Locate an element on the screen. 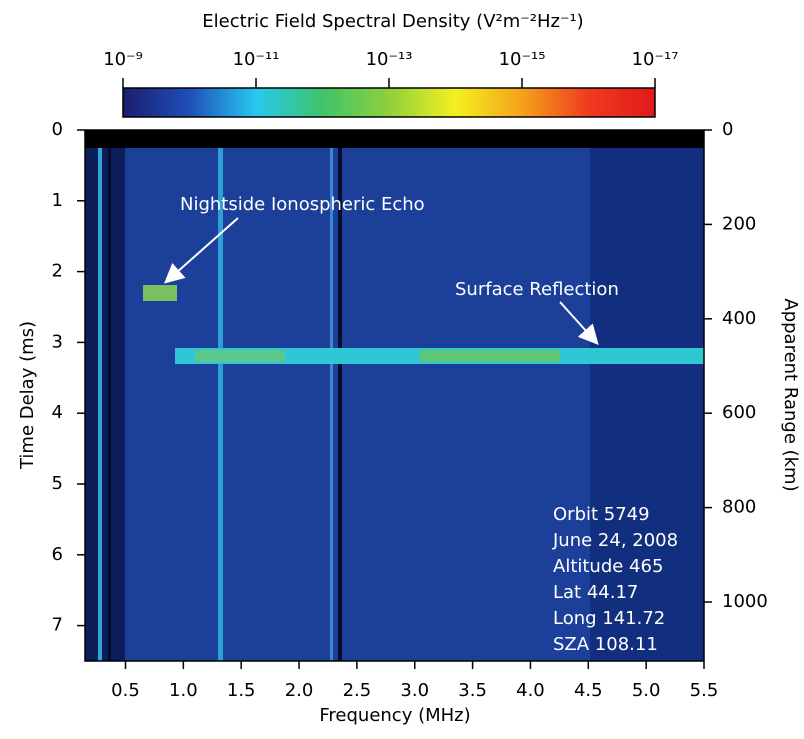 Image resolution: width=804 pixels, height=739 pixels. x-tick-label: 4.0 is located at coordinates (530, 690).